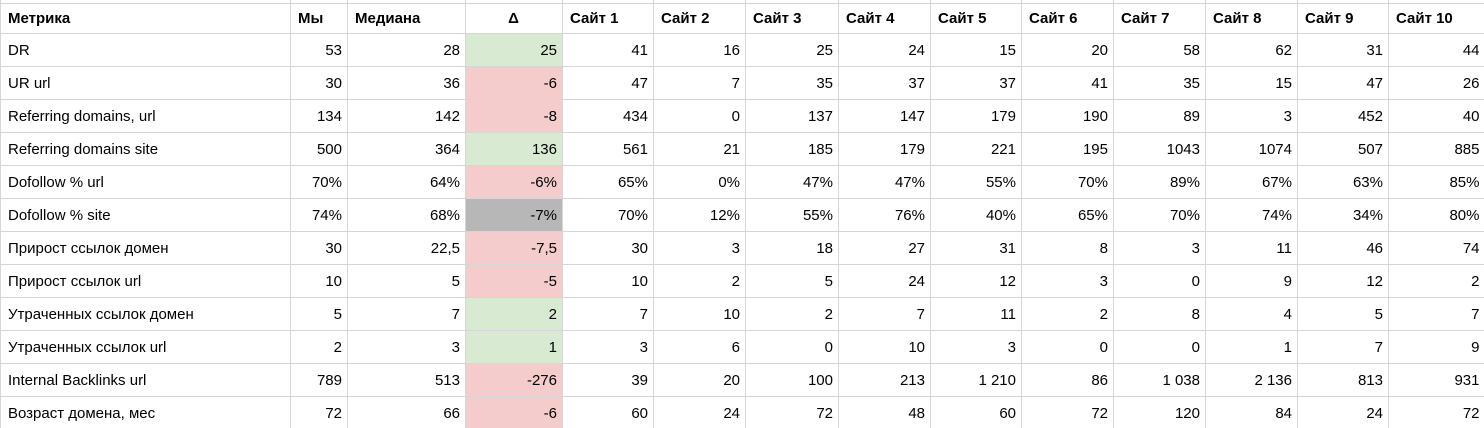 This screenshot has height=428, width=1484. I want to click on site-value-cell: 185, so click(792, 149).